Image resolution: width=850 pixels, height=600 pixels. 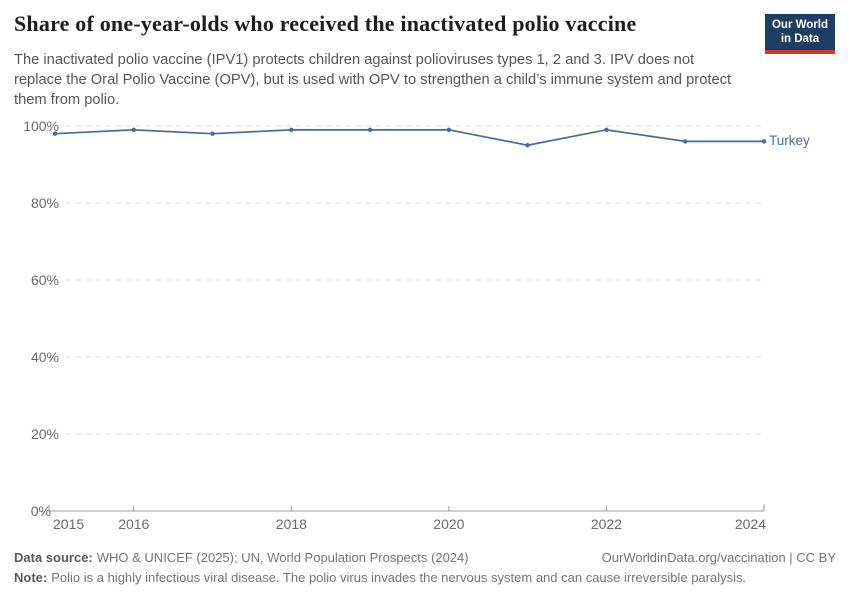 I want to click on data-point-2019, so click(x=370, y=130).